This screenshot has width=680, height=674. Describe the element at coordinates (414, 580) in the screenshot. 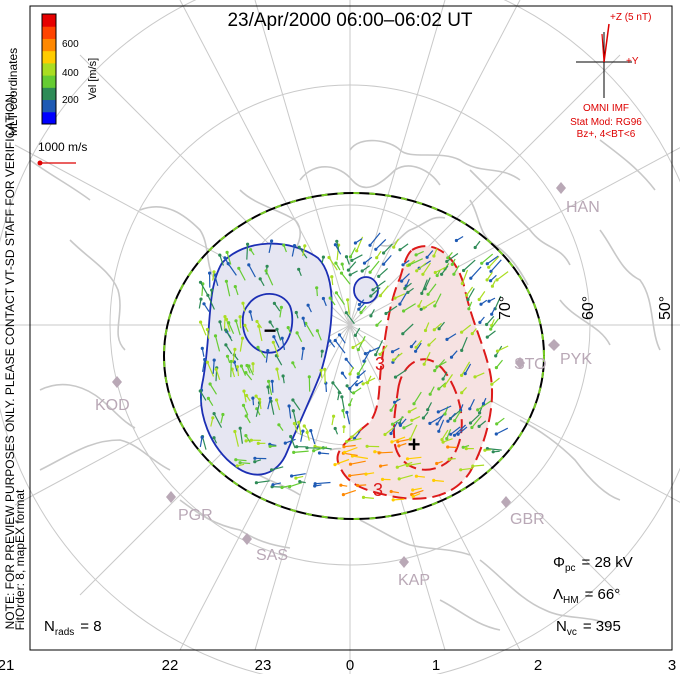

I see `station-label: KAP` at that location.